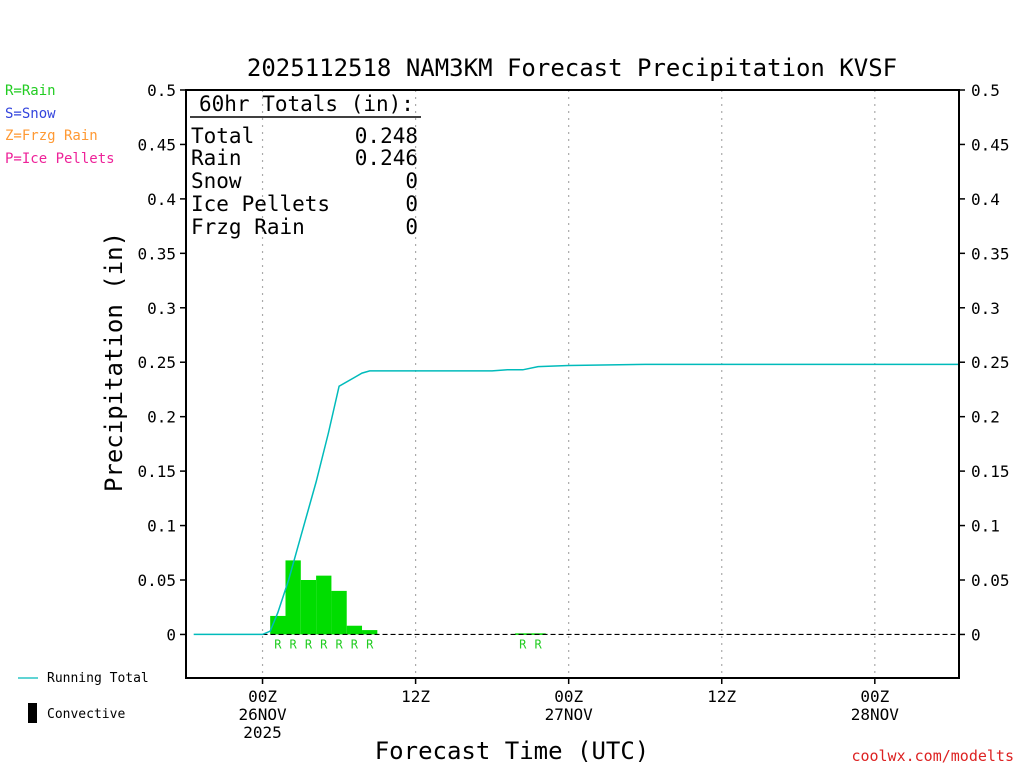 Image resolution: width=1024 pixels, height=768 pixels. What do you see at coordinates (411, 181) in the screenshot?
I see `totals-value-snow: 0` at bounding box center [411, 181].